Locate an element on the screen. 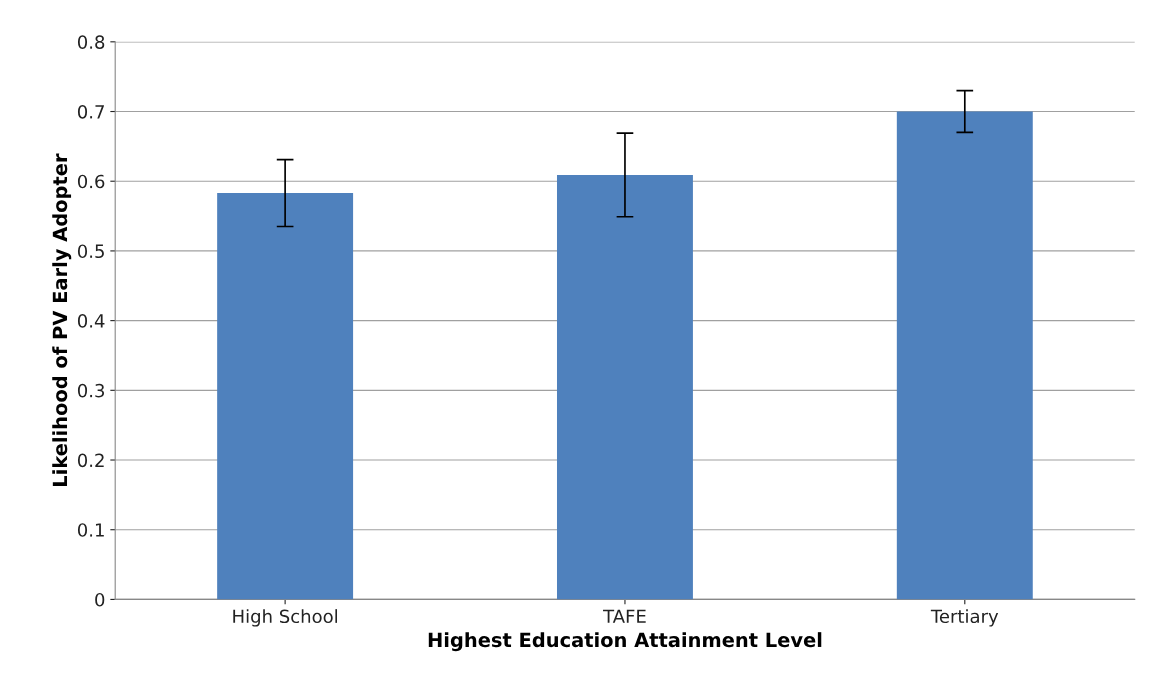  x-axis-title: Highest Education Attainment Level is located at coordinates (625, 642).